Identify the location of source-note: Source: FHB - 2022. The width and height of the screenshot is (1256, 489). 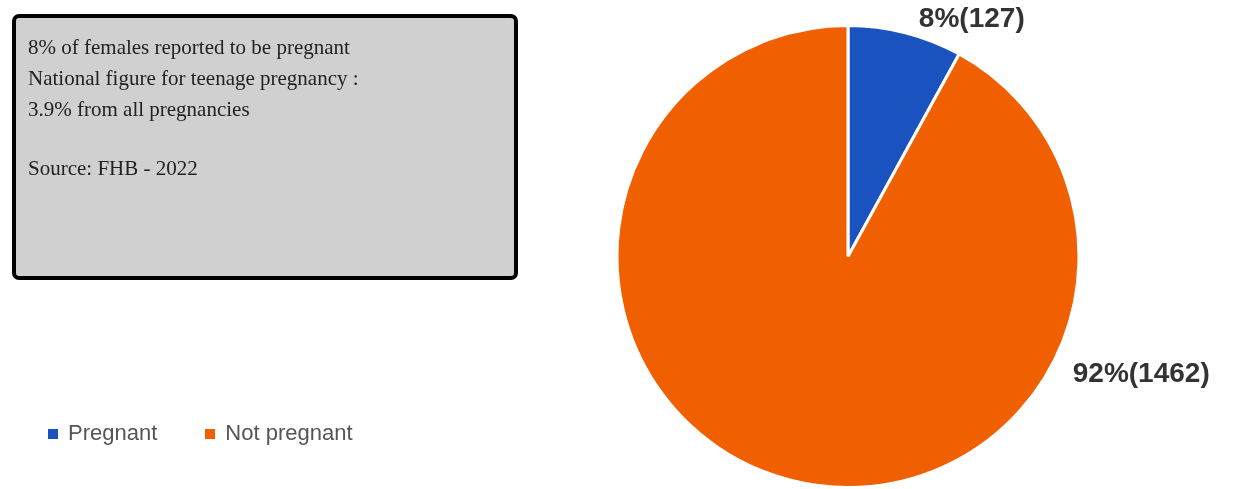
(113, 168).